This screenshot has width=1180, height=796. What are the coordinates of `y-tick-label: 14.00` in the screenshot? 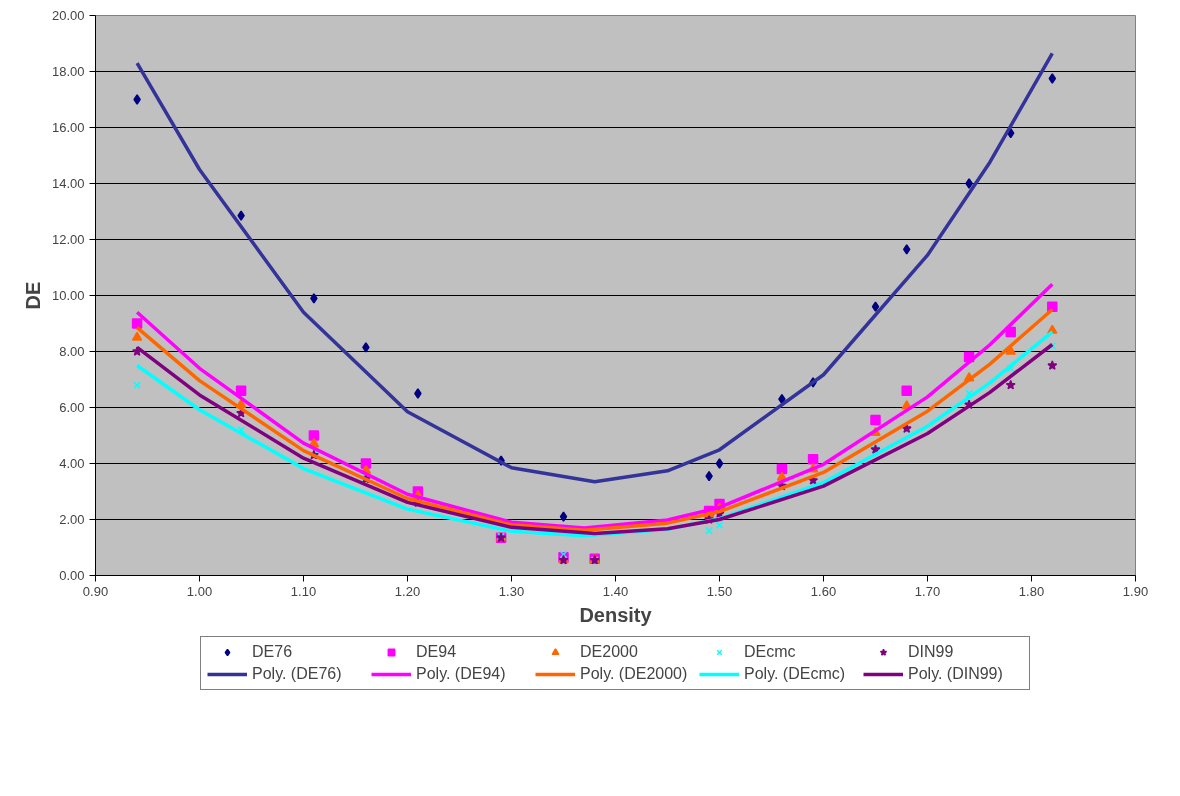 It's located at (68, 183).